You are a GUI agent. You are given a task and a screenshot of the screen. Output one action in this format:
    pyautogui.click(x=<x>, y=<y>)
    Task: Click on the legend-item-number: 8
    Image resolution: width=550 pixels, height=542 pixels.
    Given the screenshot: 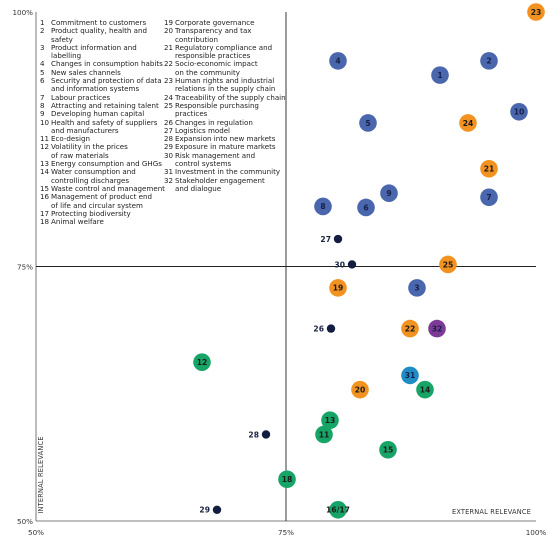 What is the action you would take?
    pyautogui.click(x=42, y=105)
    